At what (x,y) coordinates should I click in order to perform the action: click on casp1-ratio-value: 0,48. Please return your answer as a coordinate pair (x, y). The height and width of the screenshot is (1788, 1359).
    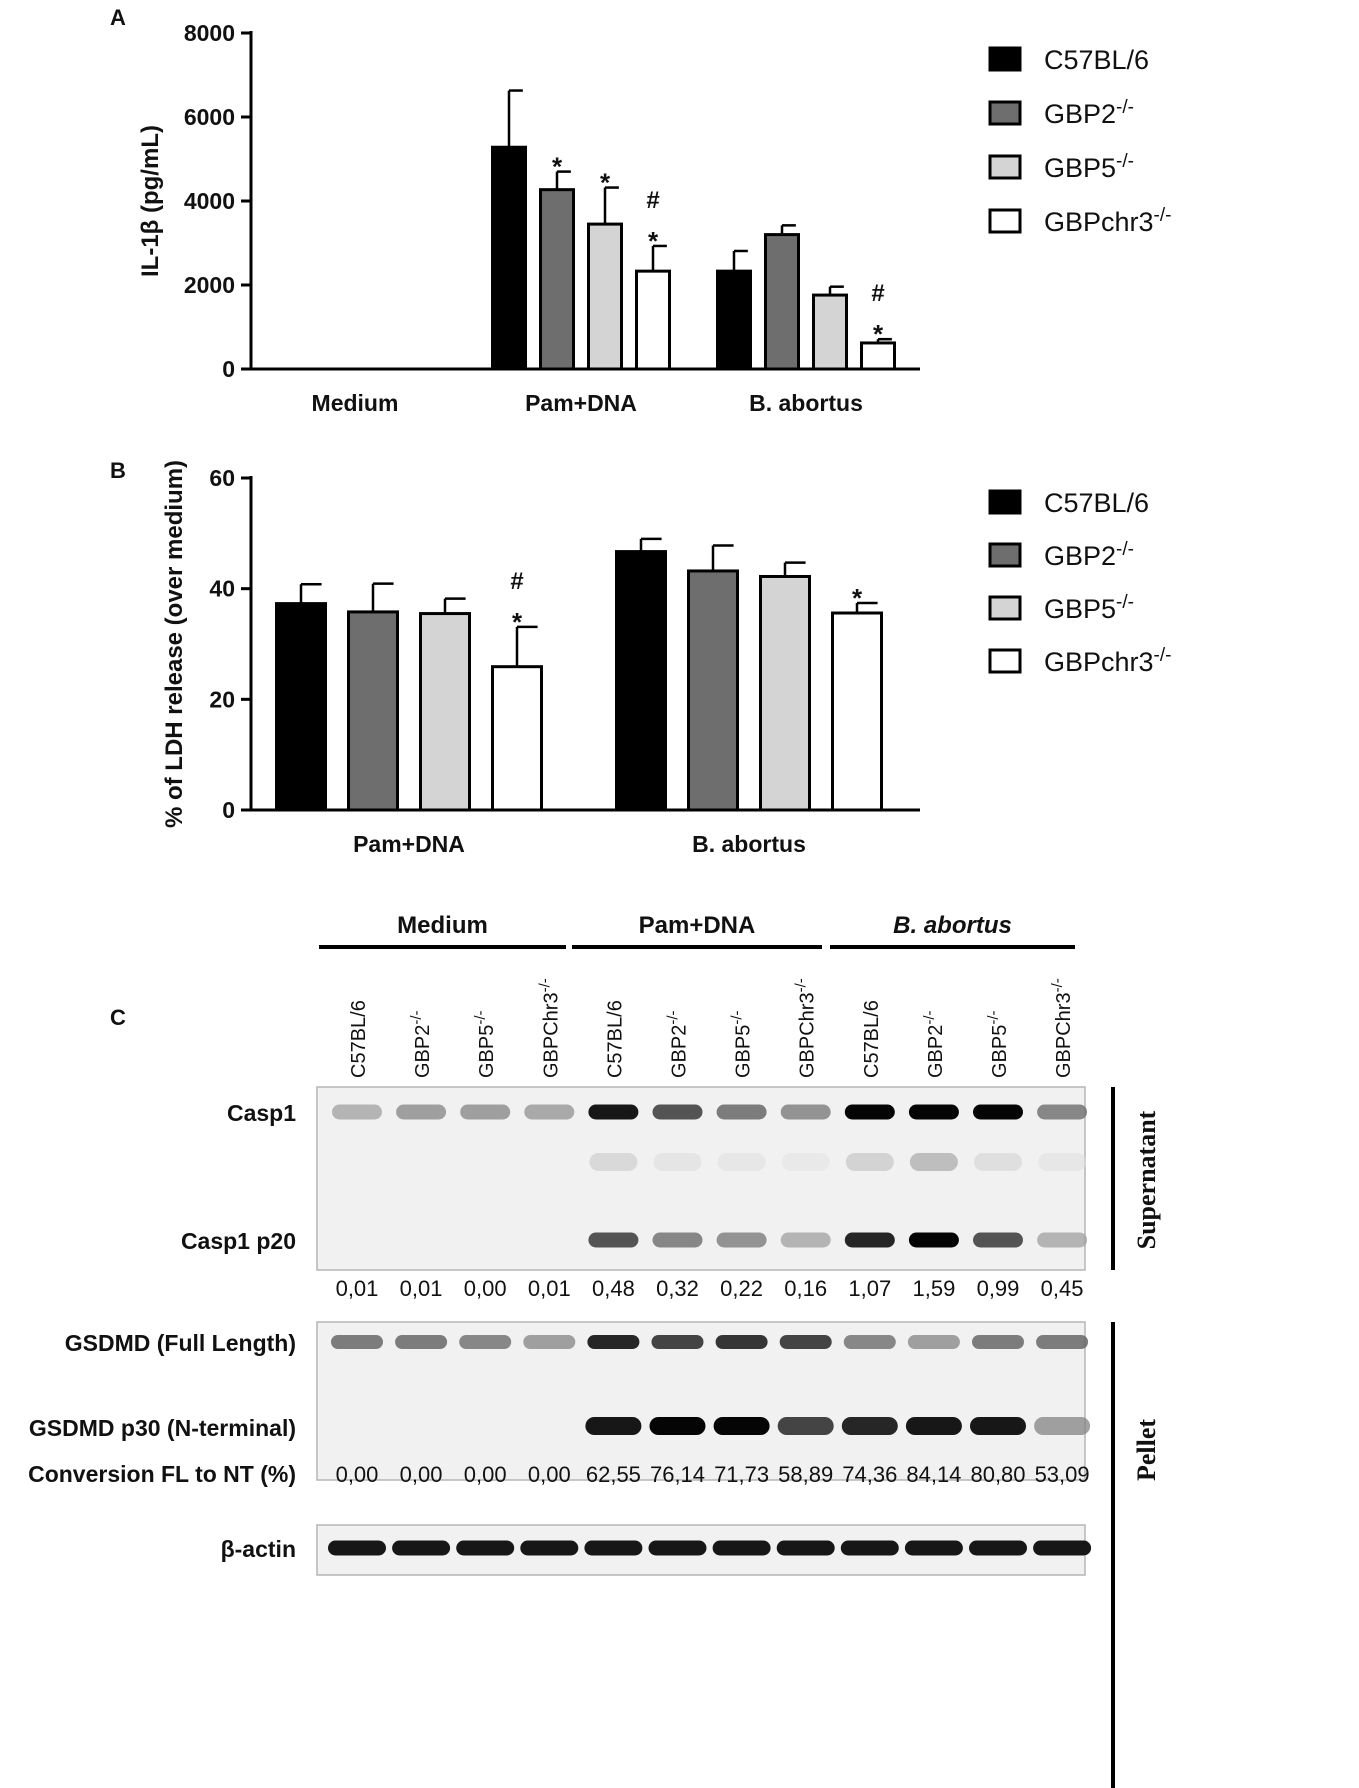
    Looking at the image, I should click on (613, 1288).